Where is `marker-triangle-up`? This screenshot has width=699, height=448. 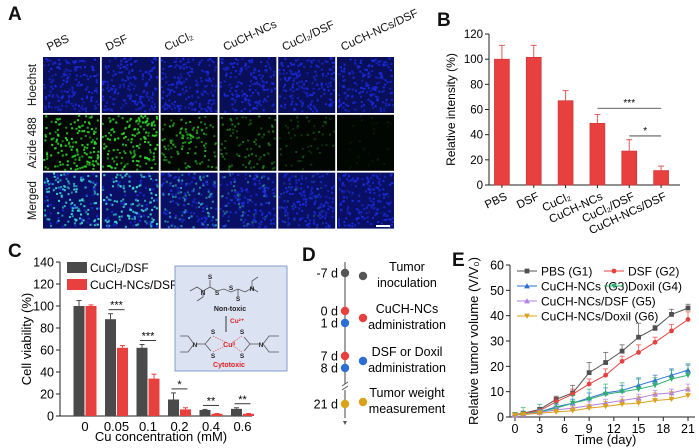
marker-triangle-up is located at coordinates (527, 286).